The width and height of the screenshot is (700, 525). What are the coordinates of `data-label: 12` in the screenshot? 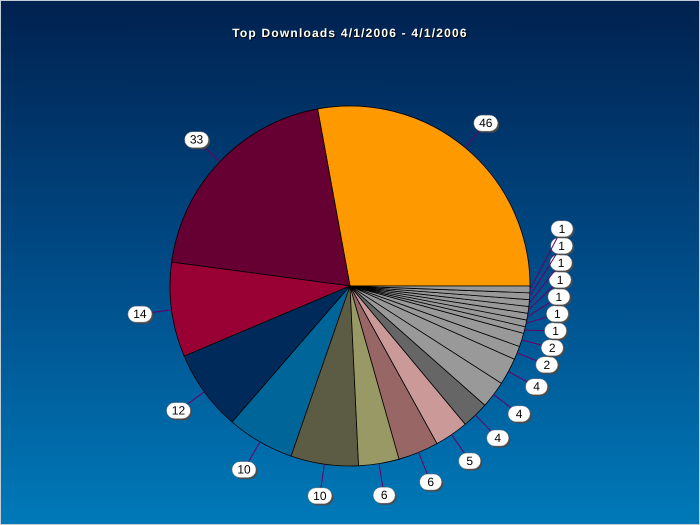 It's located at (179, 411).